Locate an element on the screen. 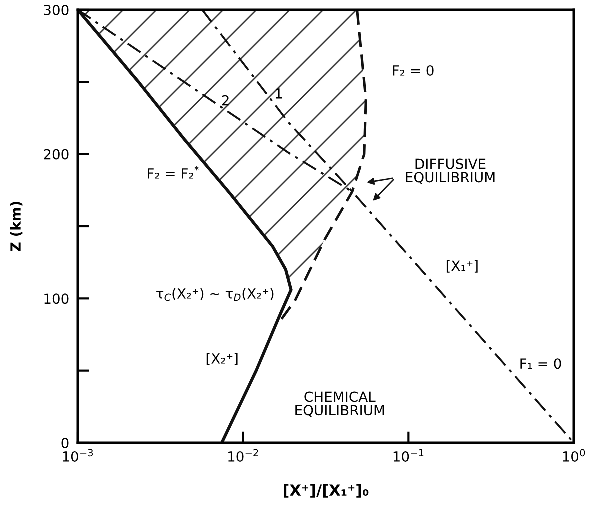 The height and width of the screenshot is (519, 592). x-tick-label: 10$^{−3}$ is located at coordinates (78, 455).